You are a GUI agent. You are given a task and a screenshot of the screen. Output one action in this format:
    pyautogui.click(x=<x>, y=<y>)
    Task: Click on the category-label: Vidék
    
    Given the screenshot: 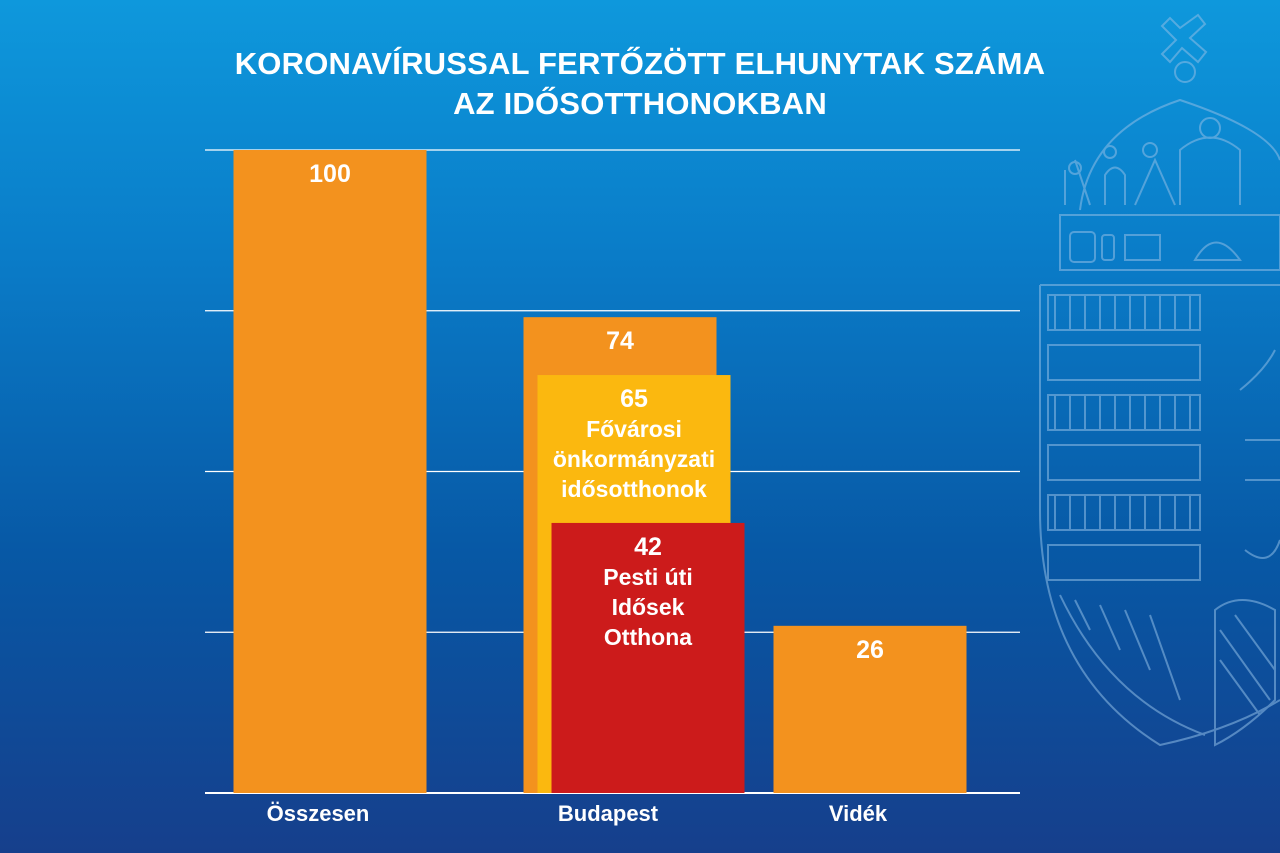 What is the action you would take?
    pyautogui.click(x=858, y=813)
    